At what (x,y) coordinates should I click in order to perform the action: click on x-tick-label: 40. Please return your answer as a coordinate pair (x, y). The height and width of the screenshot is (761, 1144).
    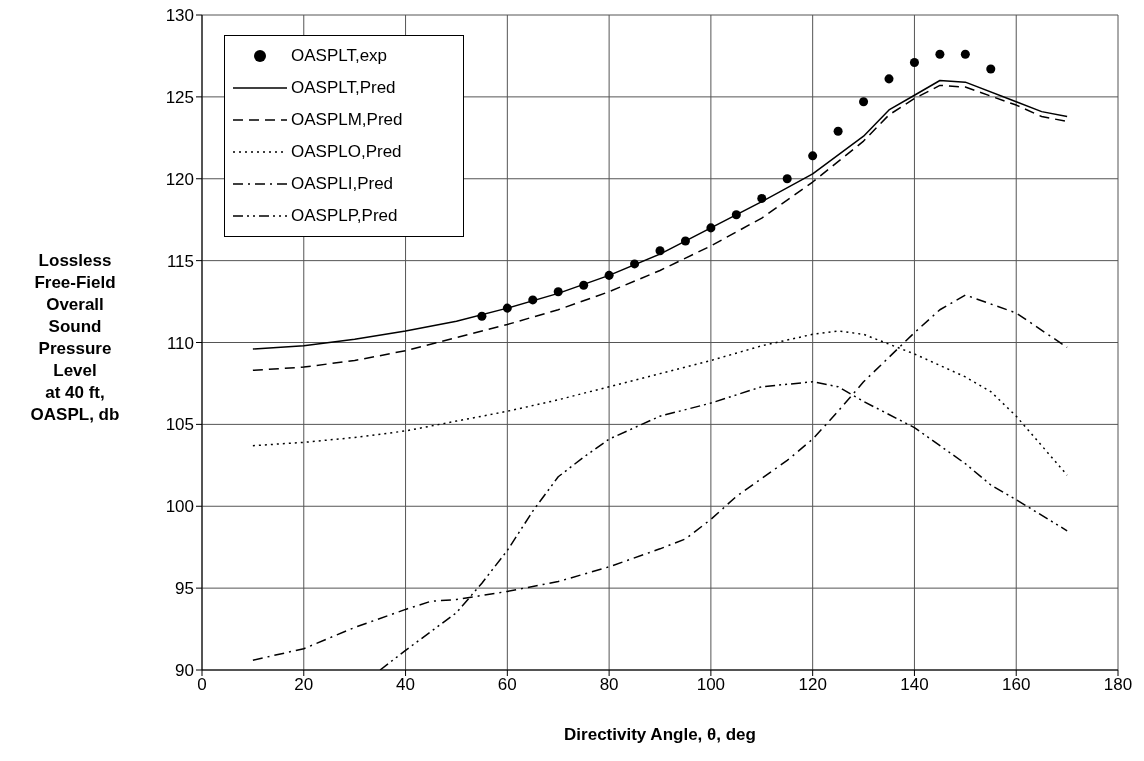
    Looking at the image, I should click on (406, 685).